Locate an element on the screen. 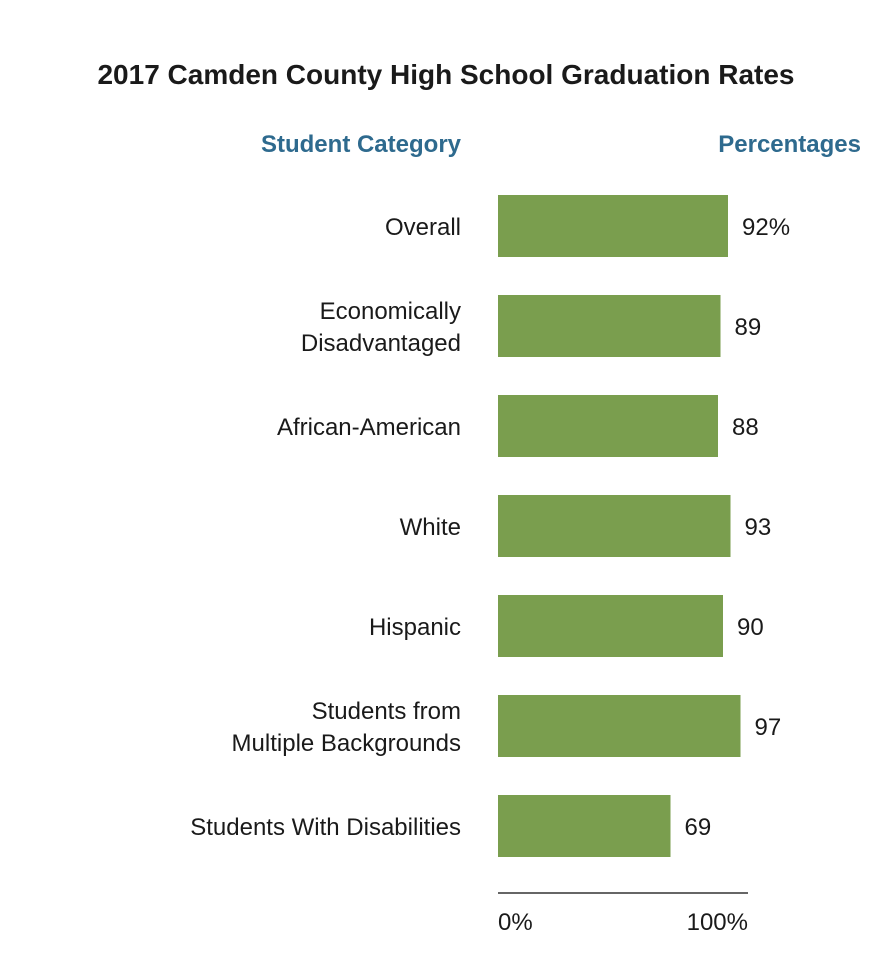 This screenshot has height=980, width=892. category-label: Students from is located at coordinates (386, 711).